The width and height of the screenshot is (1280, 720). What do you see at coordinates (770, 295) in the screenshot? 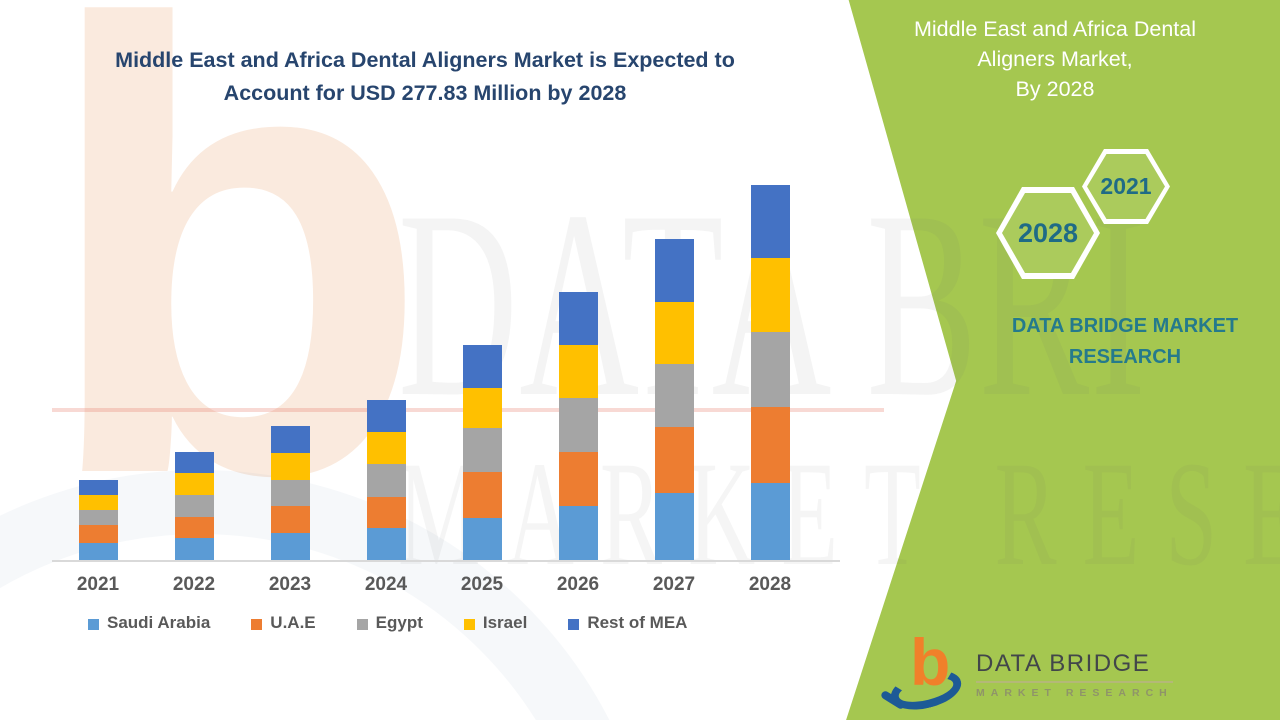
I see `bar-segment-israel-2028` at bounding box center [770, 295].